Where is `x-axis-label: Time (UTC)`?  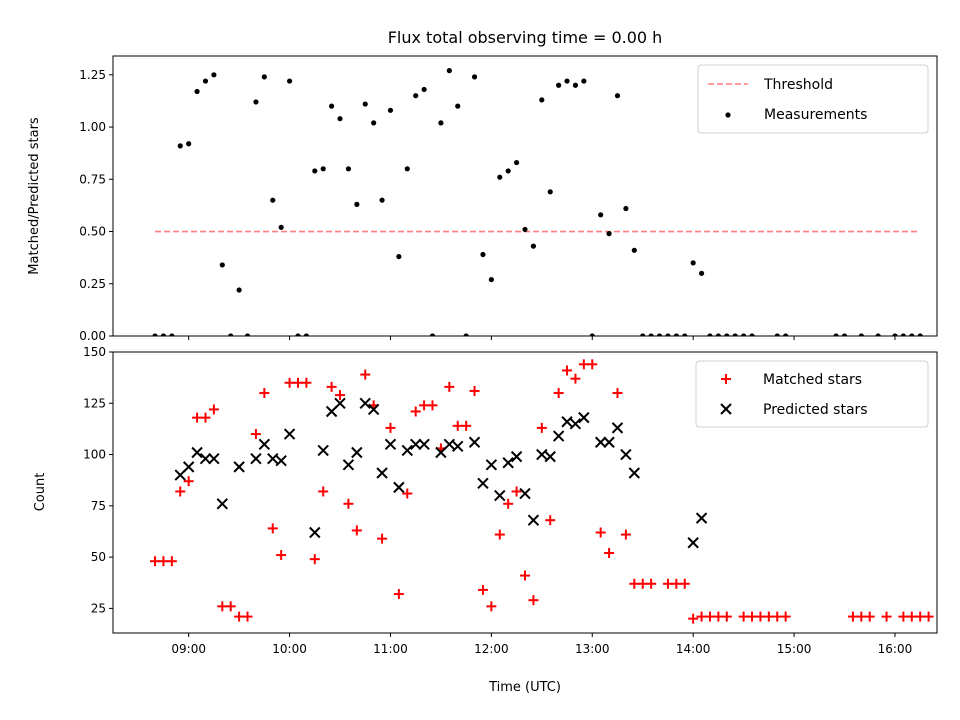 x-axis-label: Time (UTC) is located at coordinates (524, 687).